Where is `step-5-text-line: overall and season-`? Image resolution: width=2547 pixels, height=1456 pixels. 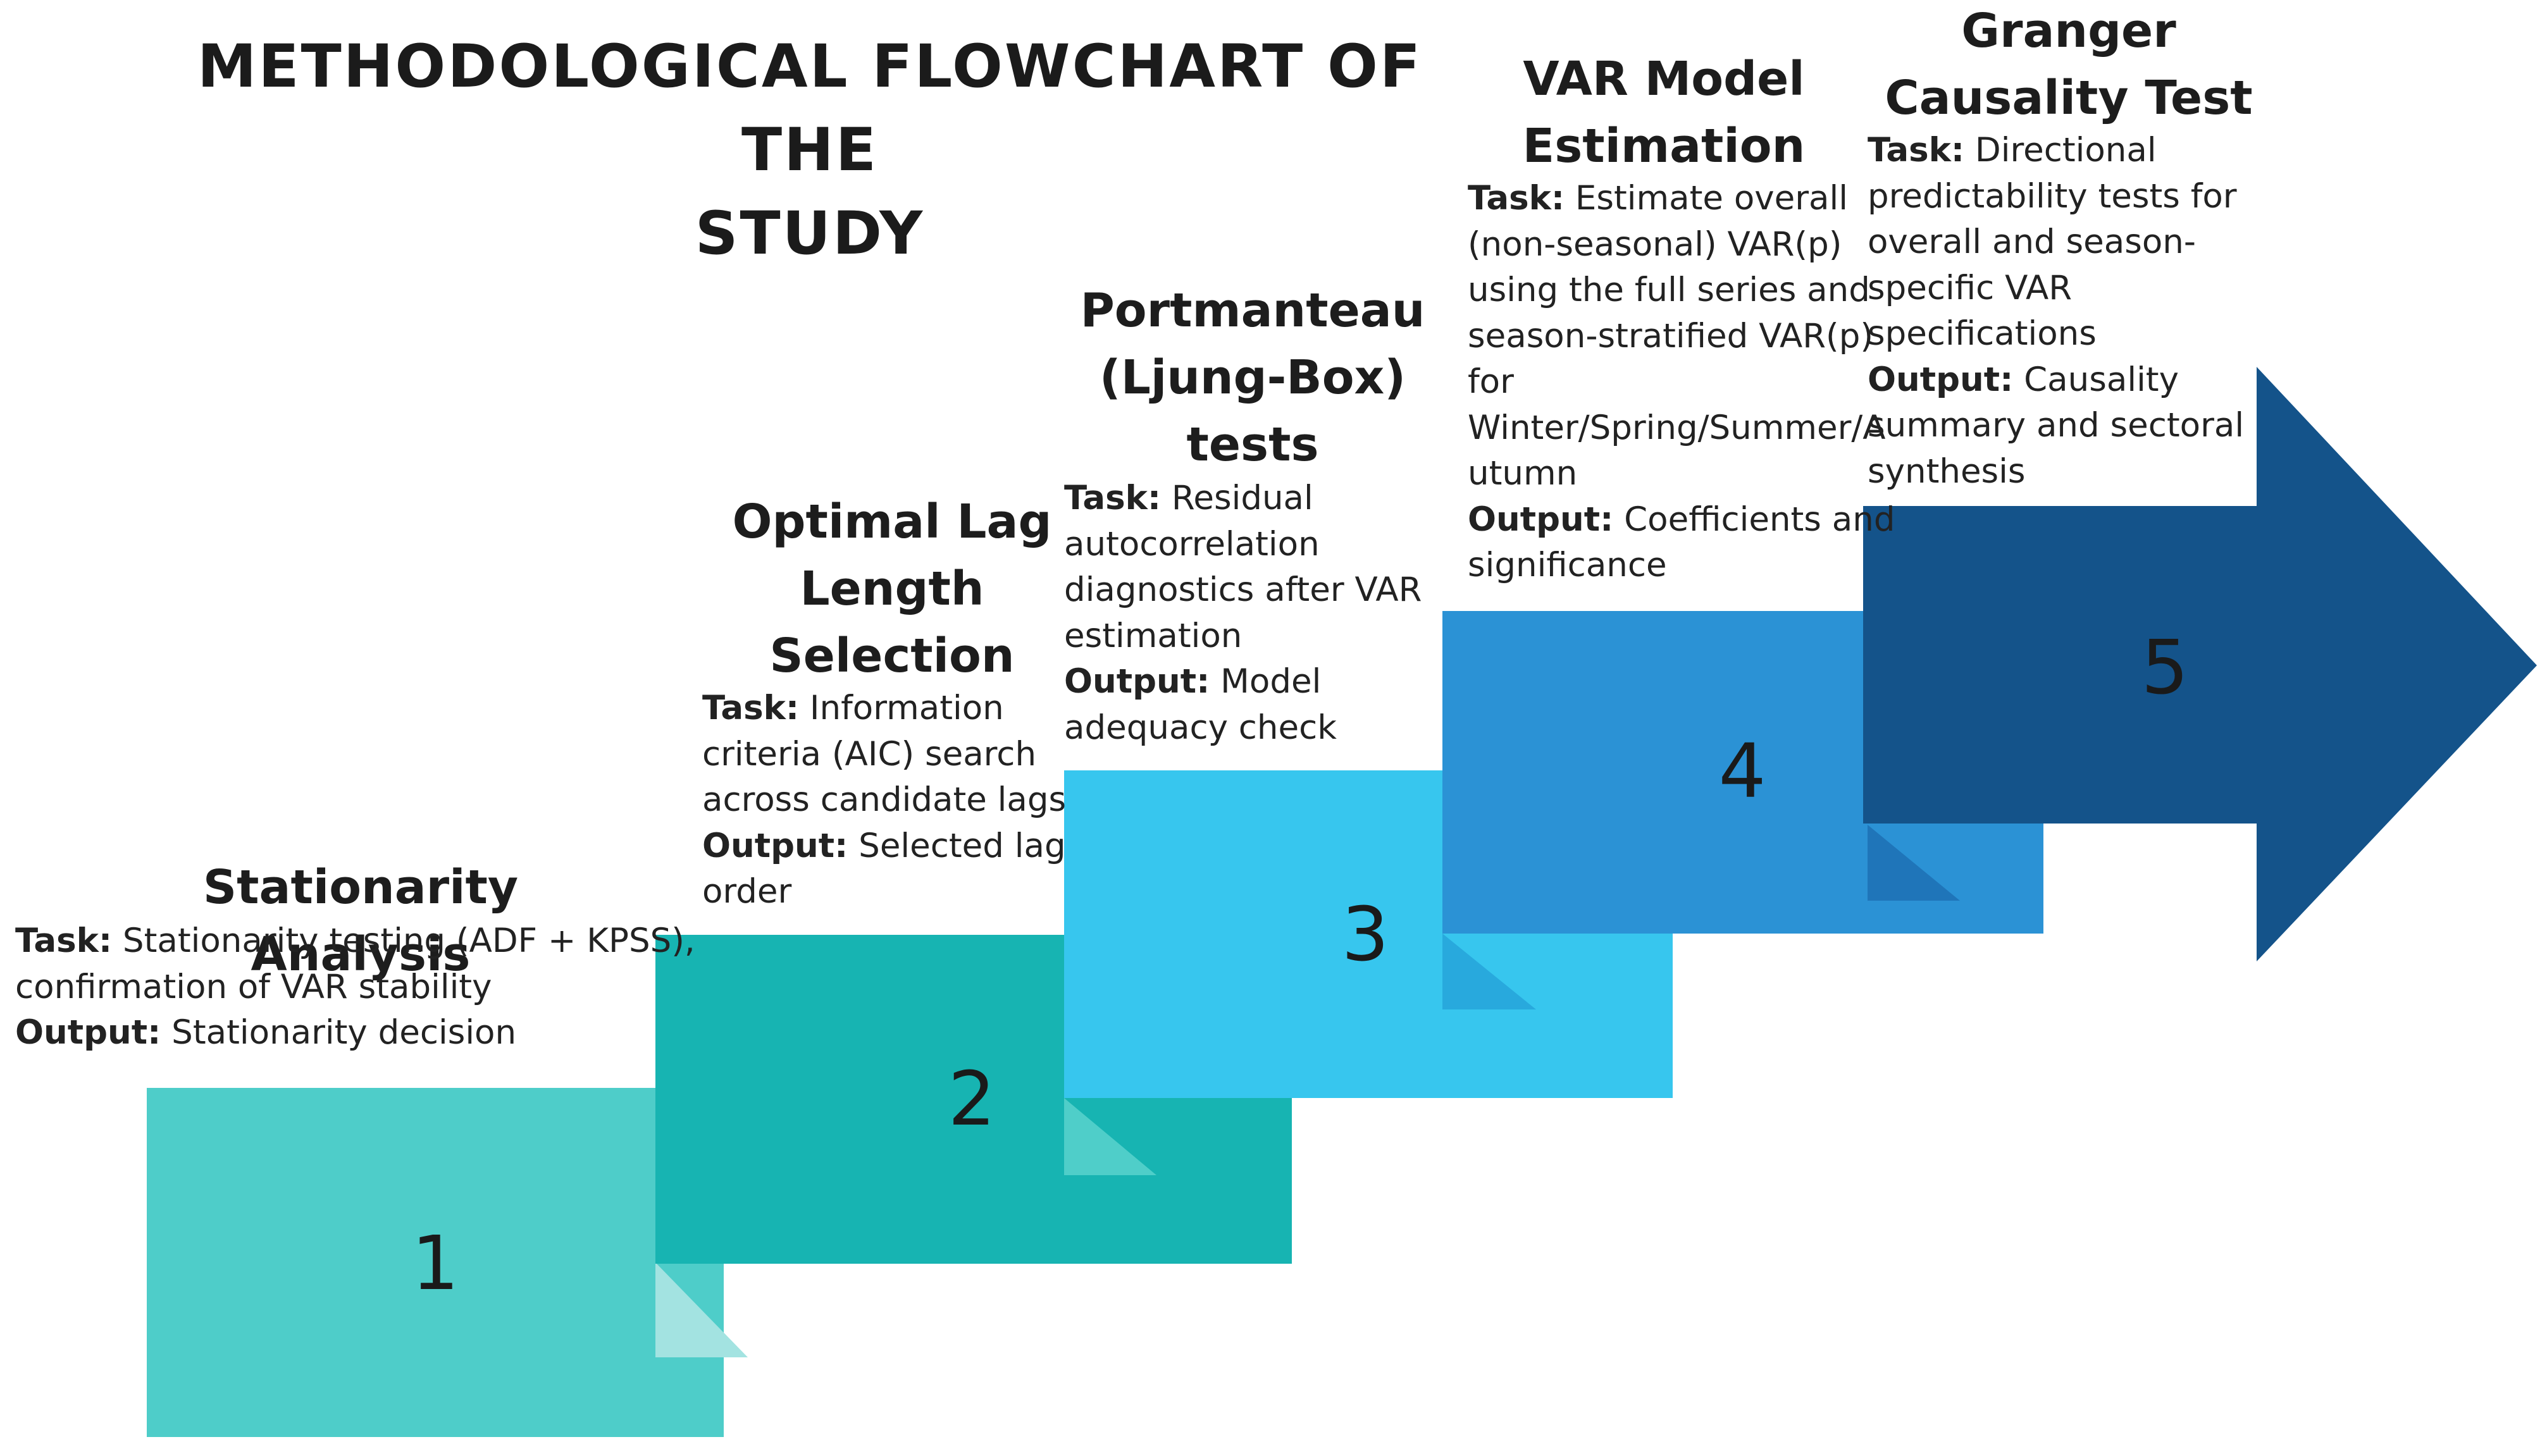
step-5-text-line: overall and season- is located at coordinates (2070, 242).